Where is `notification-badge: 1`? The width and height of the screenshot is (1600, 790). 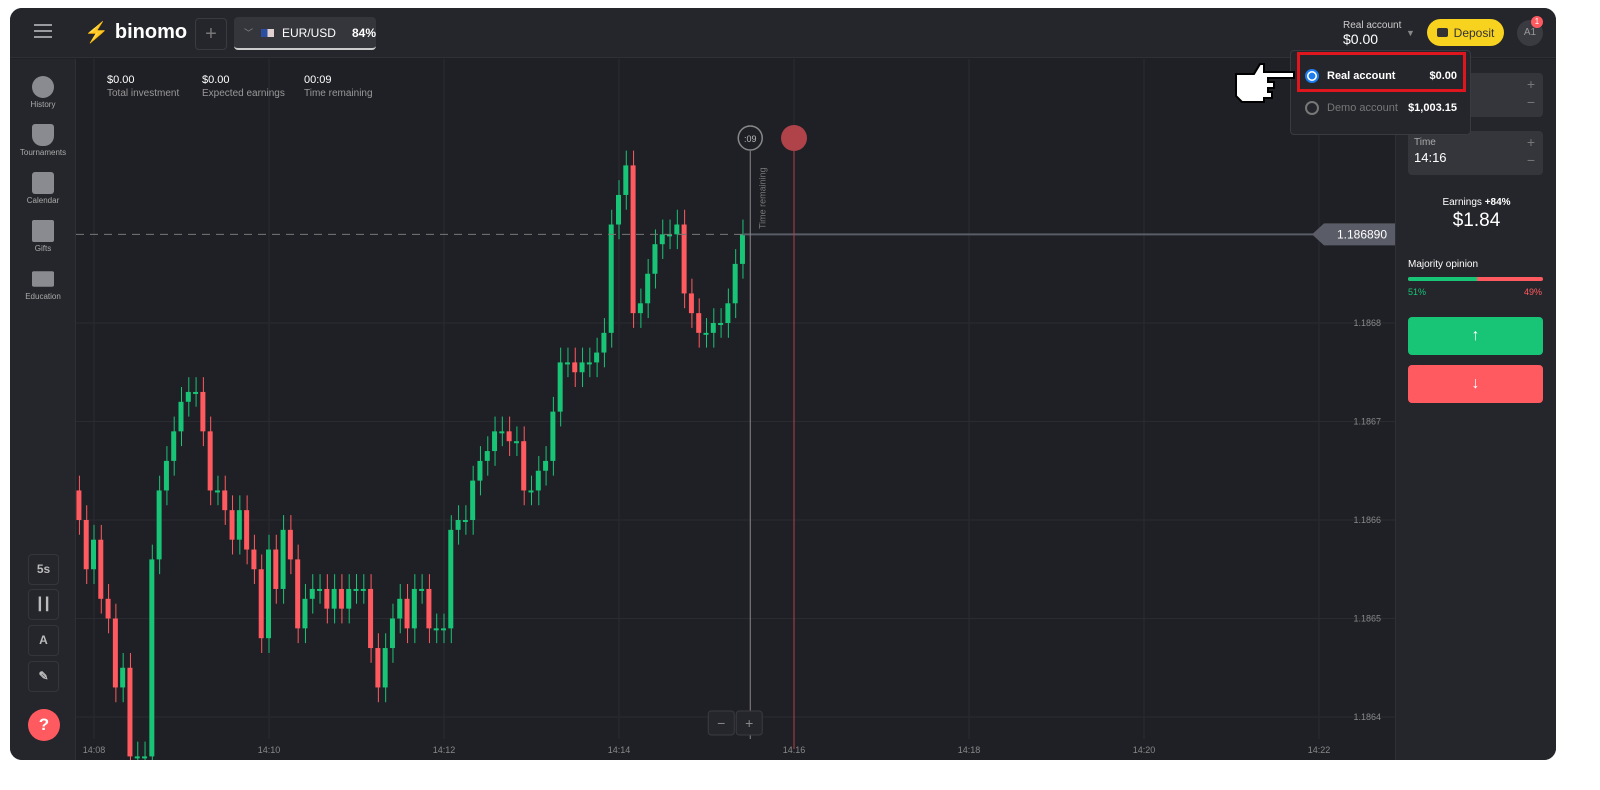
notification-badge: 1 is located at coordinates (1537, 22).